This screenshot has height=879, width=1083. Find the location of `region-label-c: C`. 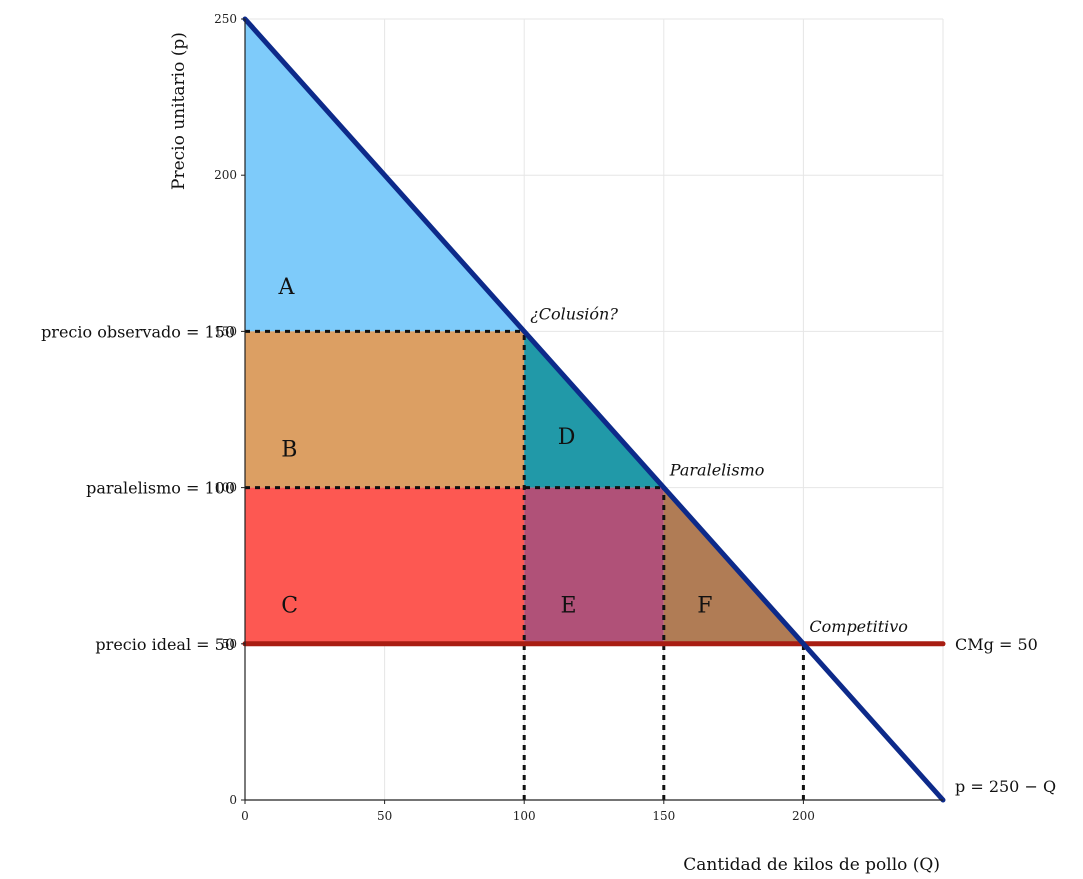

region-label-c: C is located at coordinates (289, 606).